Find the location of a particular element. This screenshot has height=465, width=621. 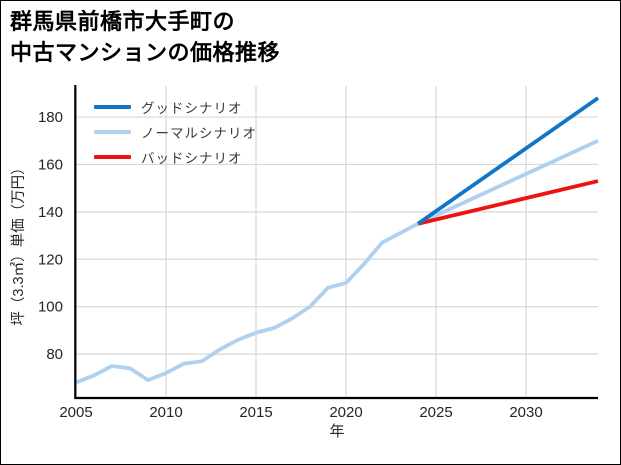

legend: グッドシナリオ ノーマルシナリオ バッドシナリオ is located at coordinates (175, 131).